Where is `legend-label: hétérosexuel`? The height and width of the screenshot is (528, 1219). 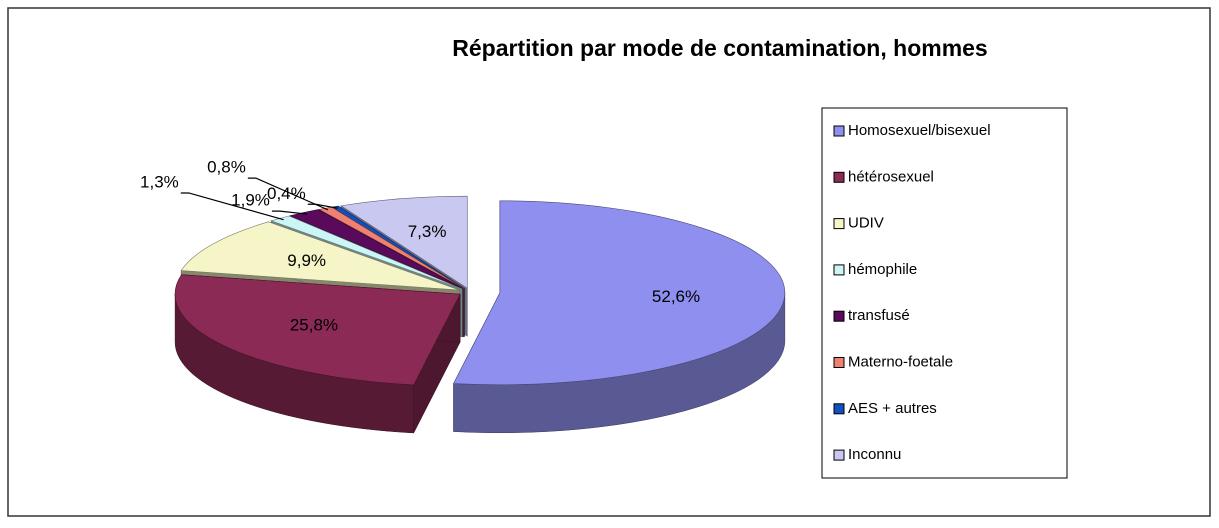 legend-label: hétérosexuel is located at coordinates (891, 176).